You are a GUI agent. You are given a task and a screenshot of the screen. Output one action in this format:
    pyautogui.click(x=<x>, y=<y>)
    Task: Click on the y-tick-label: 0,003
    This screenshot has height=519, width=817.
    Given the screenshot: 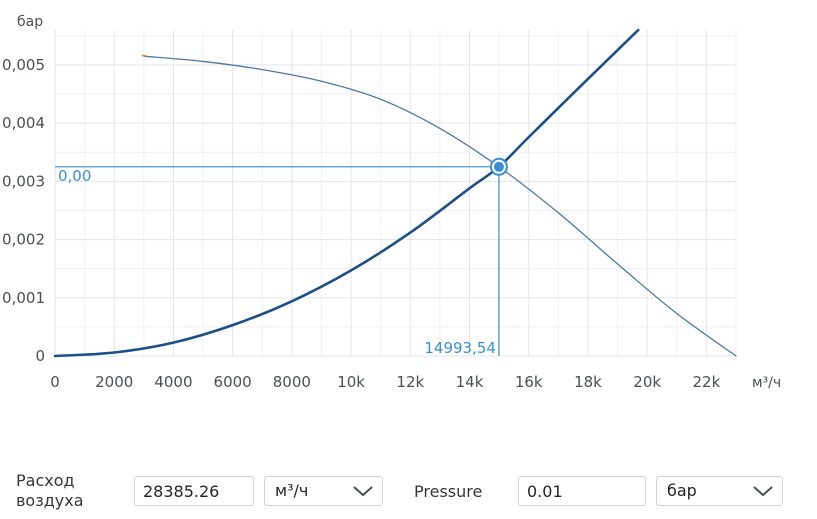 What is the action you would take?
    pyautogui.click(x=23, y=181)
    